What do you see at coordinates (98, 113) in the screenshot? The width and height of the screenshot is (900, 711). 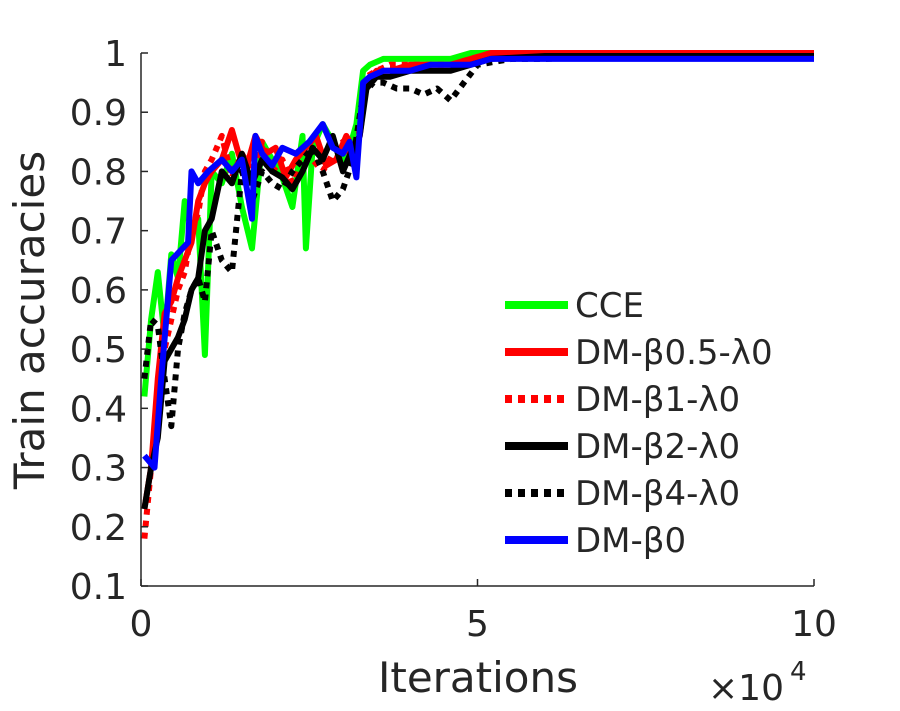 I see `y-tick-label: 0.9` at bounding box center [98, 113].